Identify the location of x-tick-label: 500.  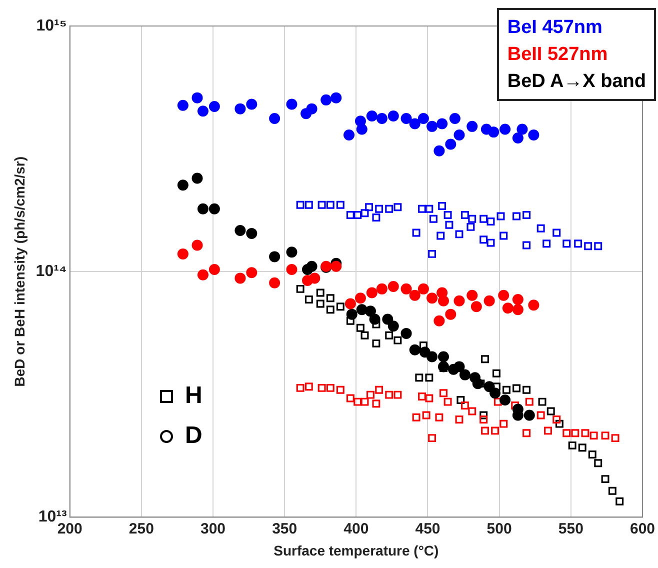
(499, 529).